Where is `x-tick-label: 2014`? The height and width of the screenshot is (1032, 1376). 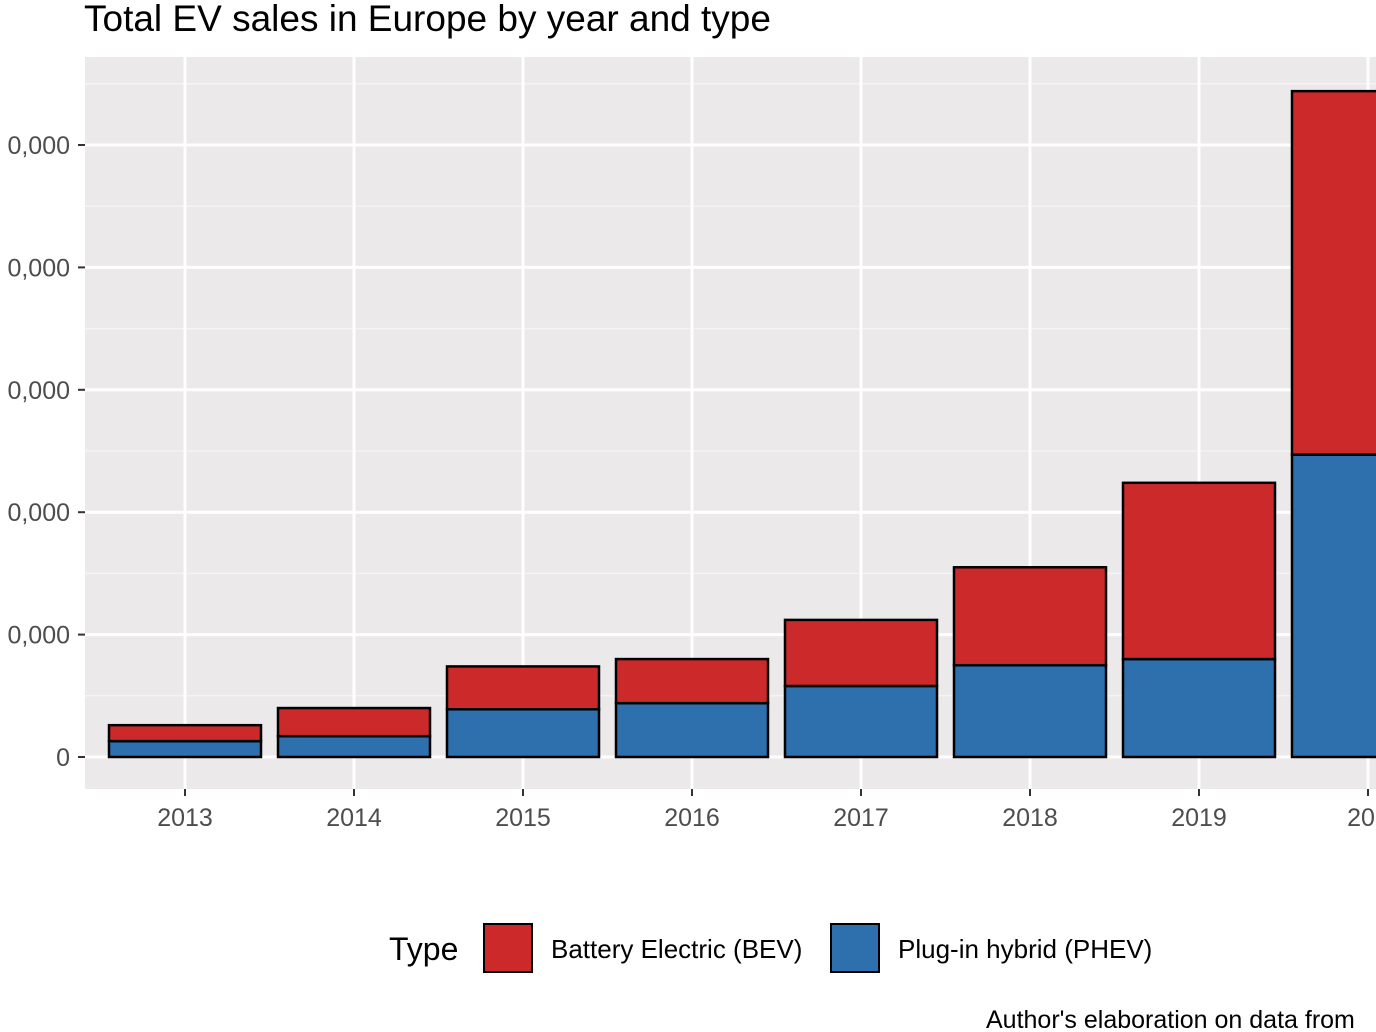 x-tick-label: 2014 is located at coordinates (354, 818).